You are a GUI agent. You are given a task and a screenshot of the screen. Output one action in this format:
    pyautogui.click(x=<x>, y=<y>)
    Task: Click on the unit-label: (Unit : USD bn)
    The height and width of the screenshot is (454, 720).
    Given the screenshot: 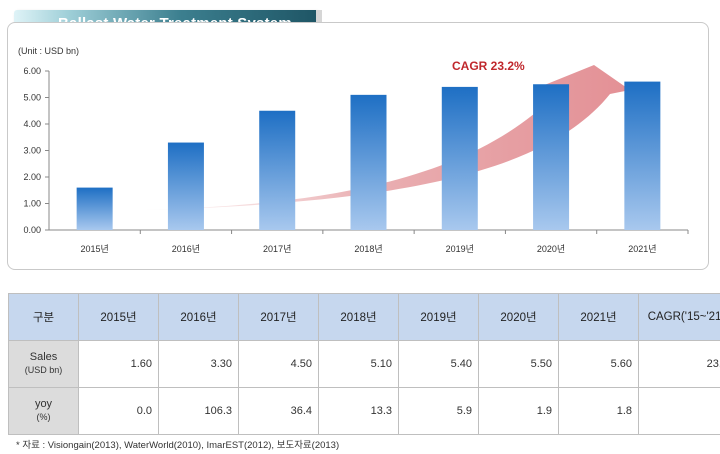 What is the action you would take?
    pyautogui.click(x=48, y=51)
    